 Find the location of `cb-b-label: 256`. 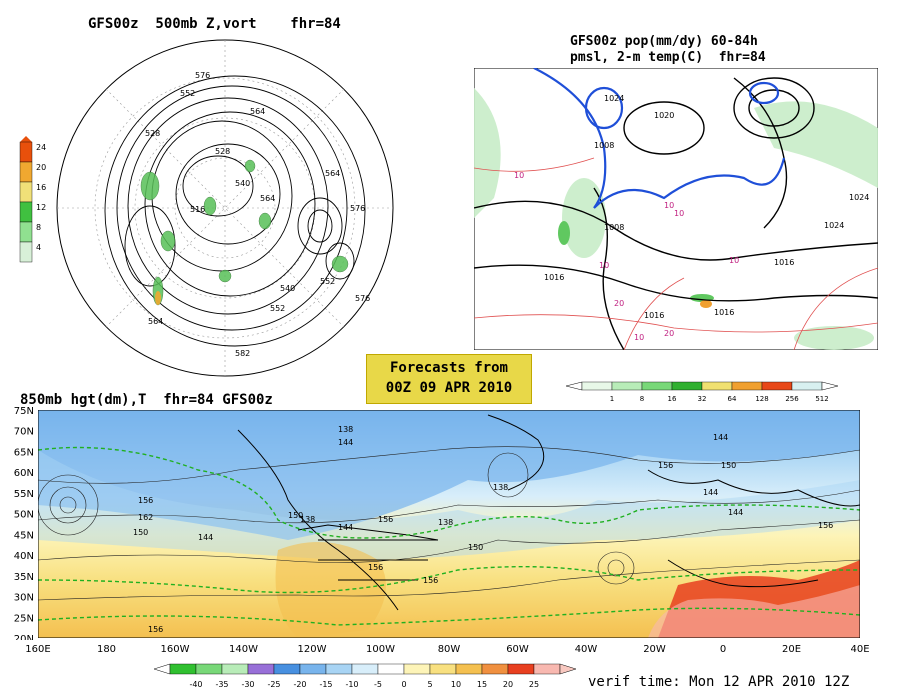

cb-b-label: 256 is located at coordinates (792, 399).